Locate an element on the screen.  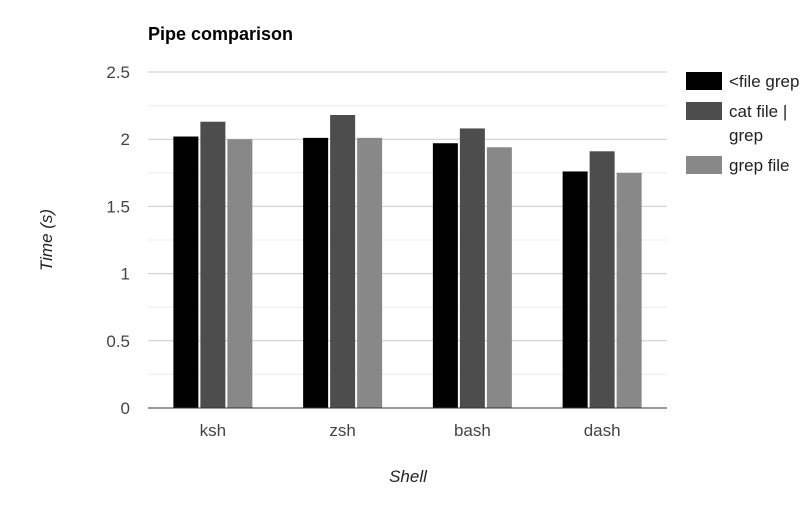
legend-label: grep file is located at coordinates (759, 165).